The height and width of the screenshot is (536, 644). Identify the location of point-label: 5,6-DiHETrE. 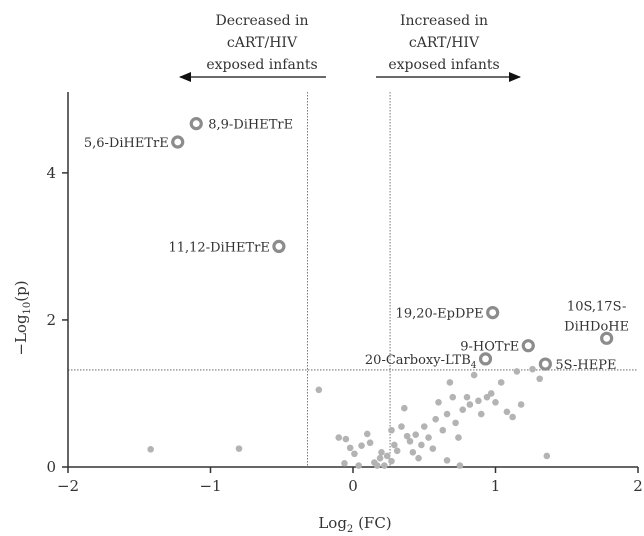
(126, 143).